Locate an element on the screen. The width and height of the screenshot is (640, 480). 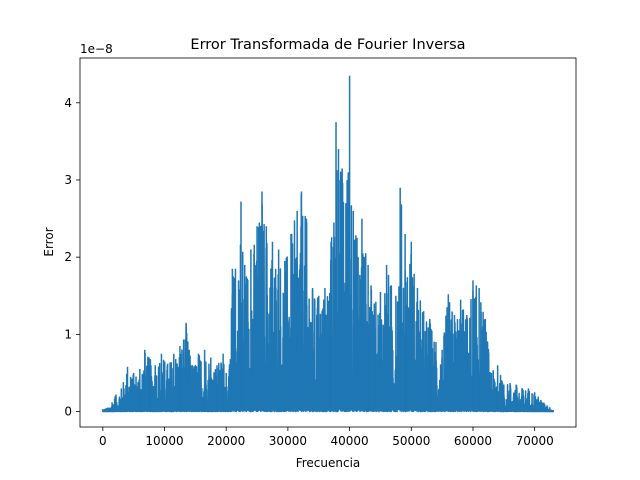
x-tick-label: 40000 is located at coordinates (349, 441).